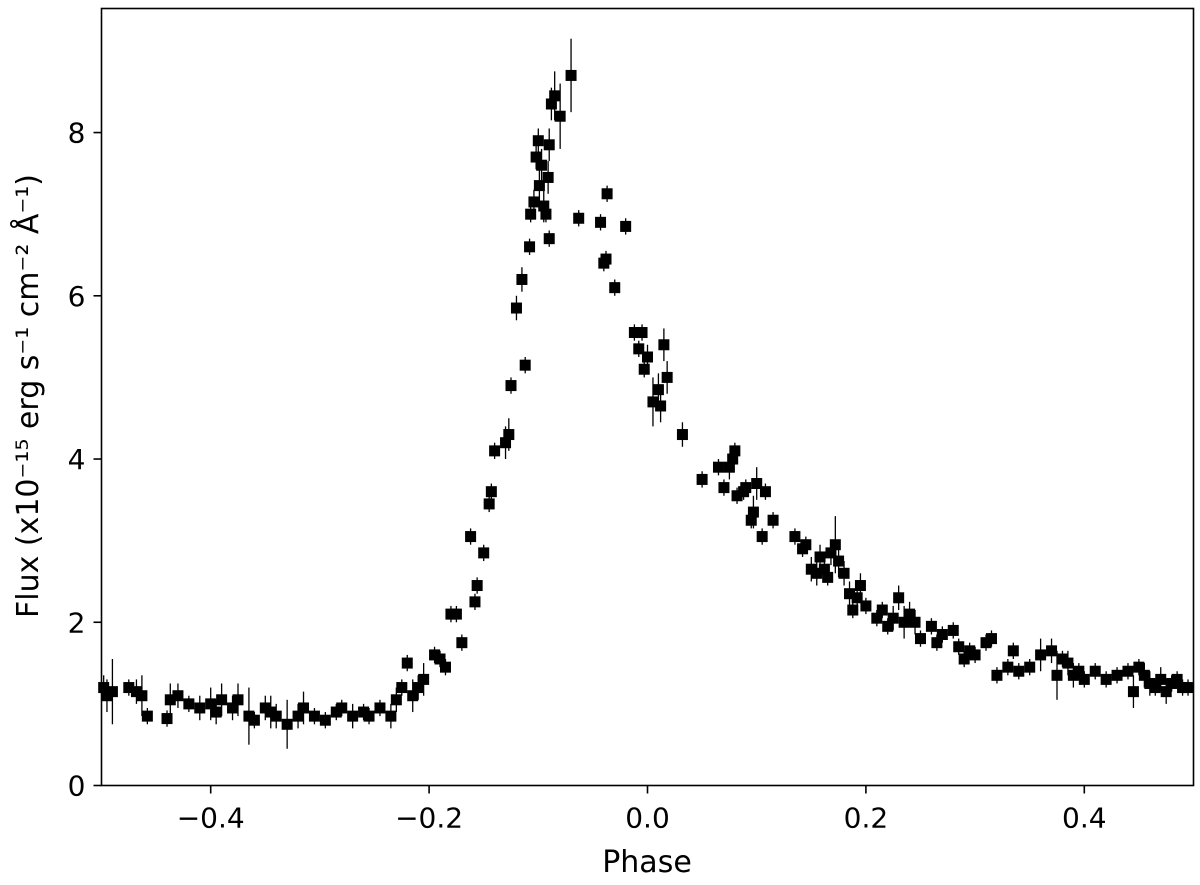 The image size is (1200, 885). I want to click on y-tick-label: 2, so click(77, 622).